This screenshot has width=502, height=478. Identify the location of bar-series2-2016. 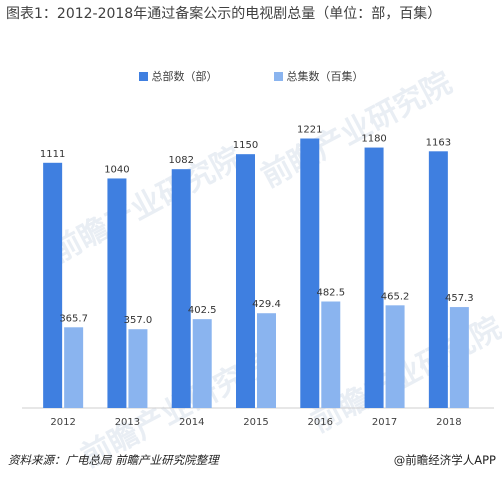
(331, 354).